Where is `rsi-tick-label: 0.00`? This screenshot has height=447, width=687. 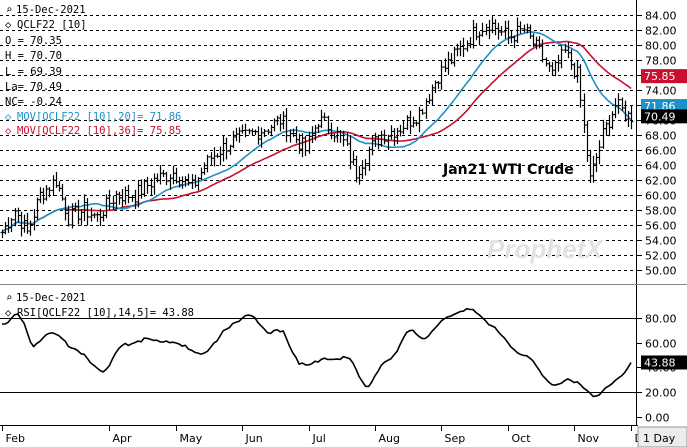 rsi-tick-label: 0.00 is located at coordinates (657, 418).